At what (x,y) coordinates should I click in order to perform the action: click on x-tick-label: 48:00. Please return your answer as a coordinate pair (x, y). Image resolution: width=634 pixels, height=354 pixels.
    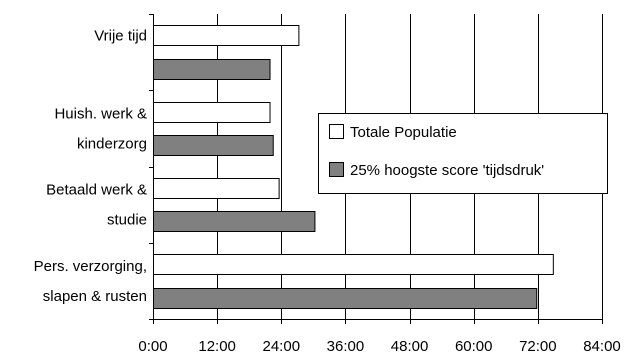
    Looking at the image, I should click on (410, 346).